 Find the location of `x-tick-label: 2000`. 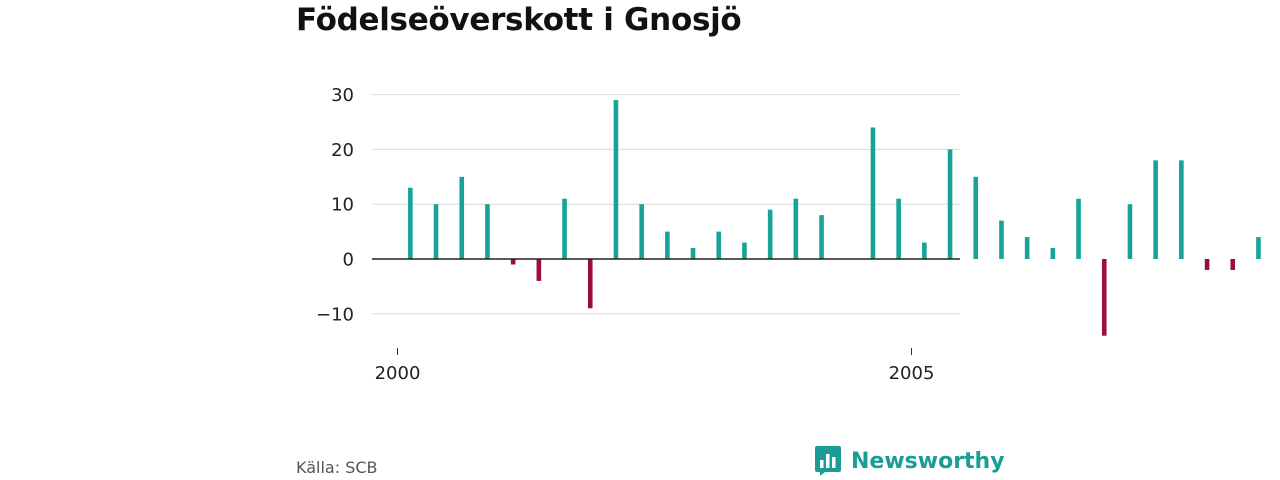

x-tick-label: 2000 is located at coordinates (398, 373).